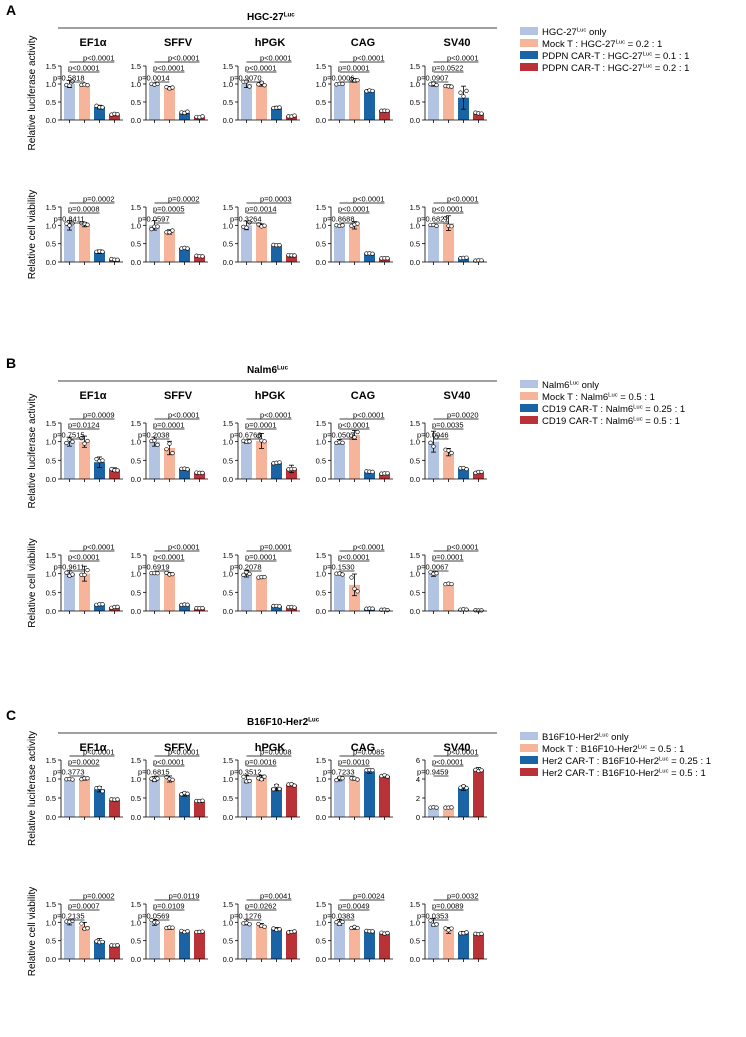  I want to click on p-value: p=0.0946, so click(433, 435).